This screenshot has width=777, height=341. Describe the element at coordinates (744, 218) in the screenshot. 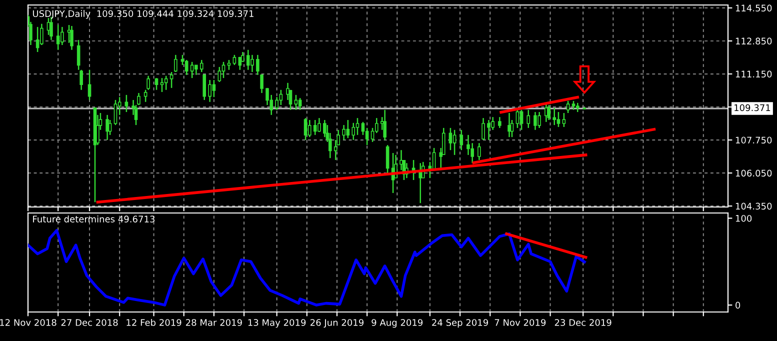

I see `y-tick-label: 100` at that location.